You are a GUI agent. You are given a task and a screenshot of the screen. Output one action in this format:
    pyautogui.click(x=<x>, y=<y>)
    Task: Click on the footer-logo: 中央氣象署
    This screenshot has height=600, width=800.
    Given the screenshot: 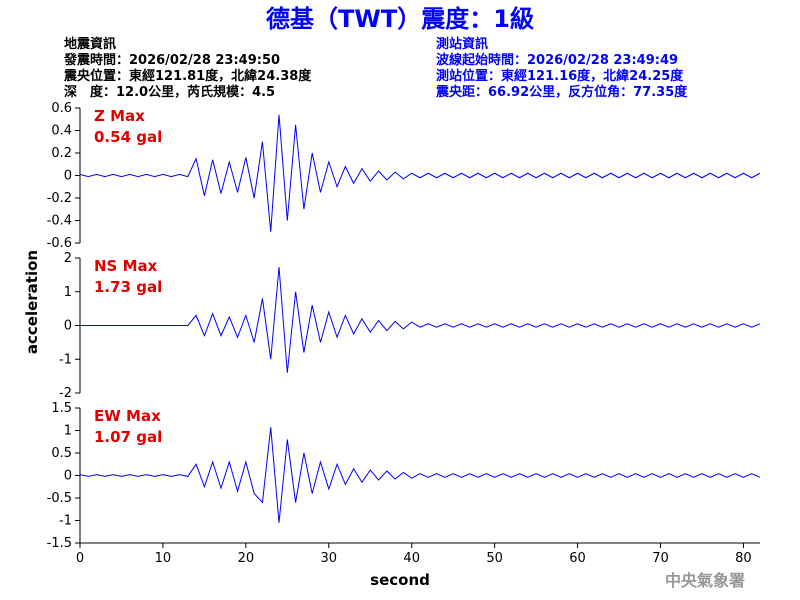 What is the action you would take?
    pyautogui.click(x=705, y=580)
    